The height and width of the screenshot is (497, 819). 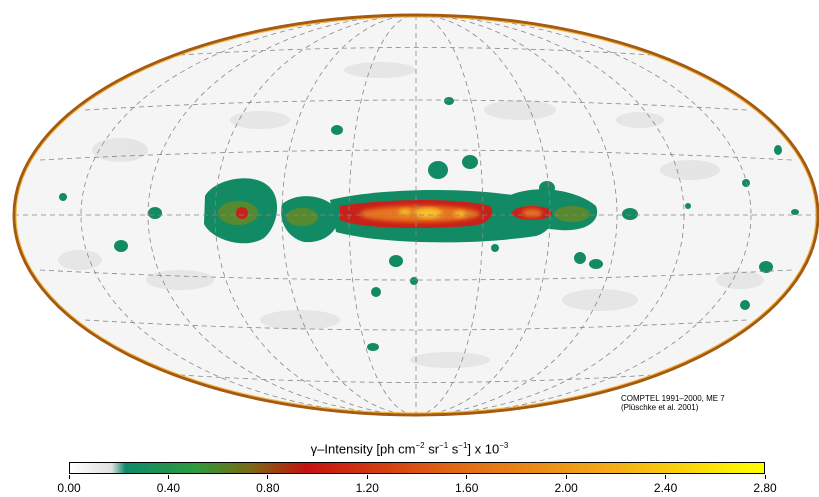 I want to click on colorbar-title-unit-s: s, so click(x=453, y=449).